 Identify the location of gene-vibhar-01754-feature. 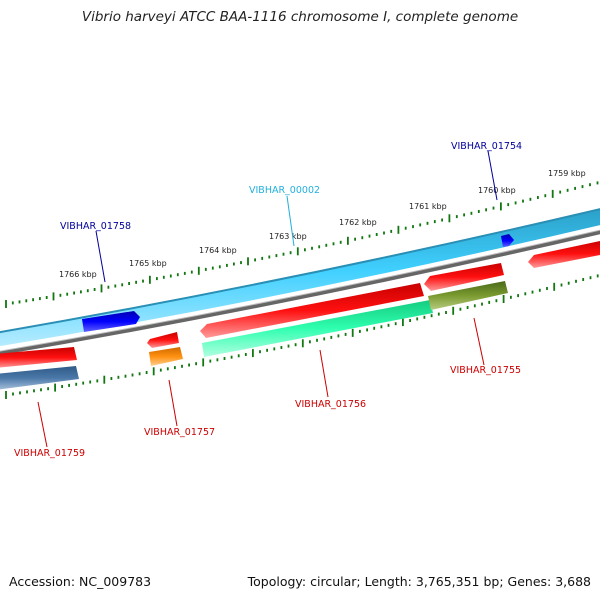
(507, 240).